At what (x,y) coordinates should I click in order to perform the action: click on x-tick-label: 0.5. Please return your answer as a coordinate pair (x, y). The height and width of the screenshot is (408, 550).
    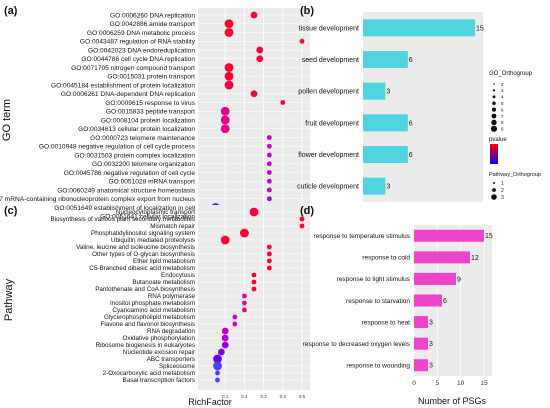
    Looking at the image, I should click on (302, 396).